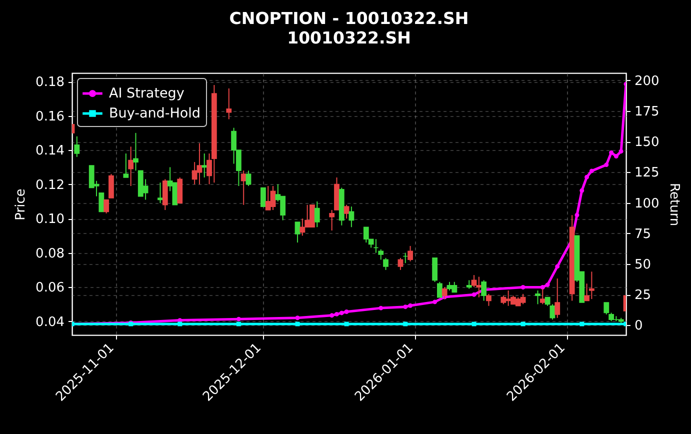 The width and height of the screenshot is (691, 434). Describe the element at coordinates (154, 114) in the screenshot. I see `legend-label: Buy-and-Hold` at that location.